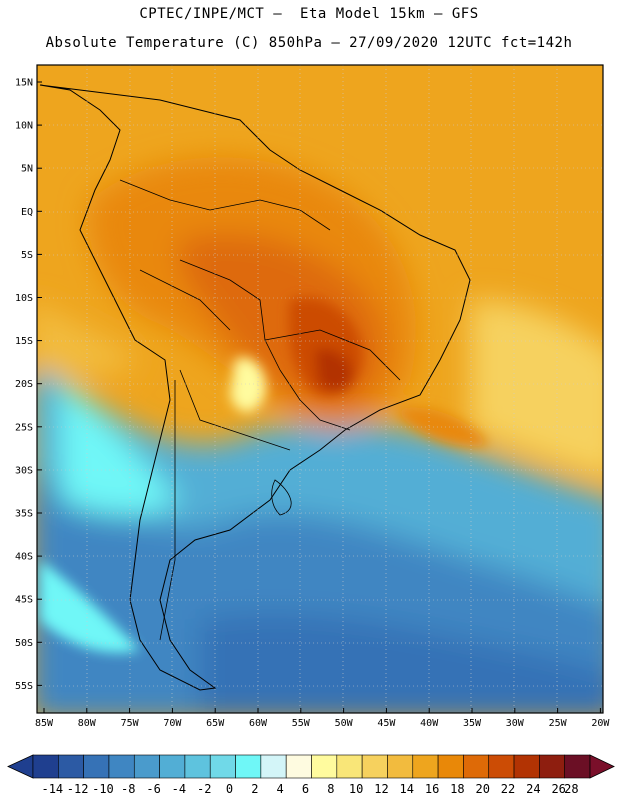 The width and height of the screenshot is (618, 800). Describe the element at coordinates (103, 789) in the screenshot. I see `colorbar-label: -10` at that location.